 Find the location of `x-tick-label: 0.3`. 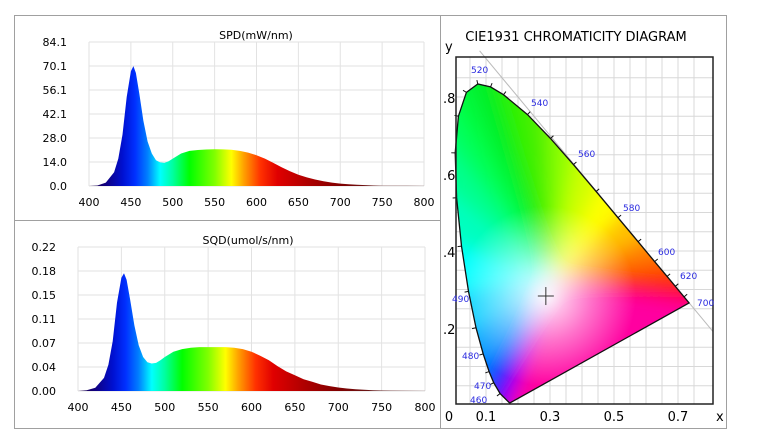

x-tick-label: 0.3 is located at coordinates (550, 417).